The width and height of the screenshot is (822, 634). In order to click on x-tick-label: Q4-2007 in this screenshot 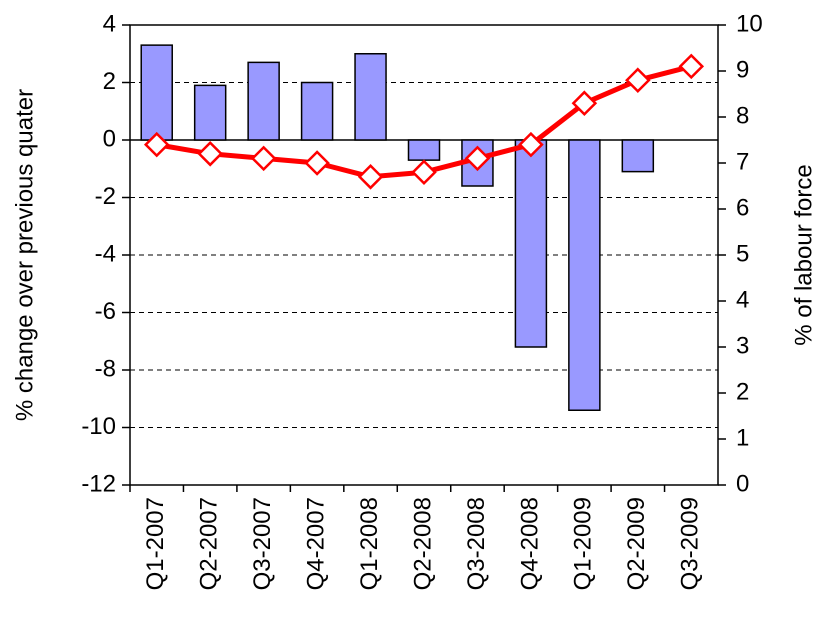, I will do `click(315, 543)`.